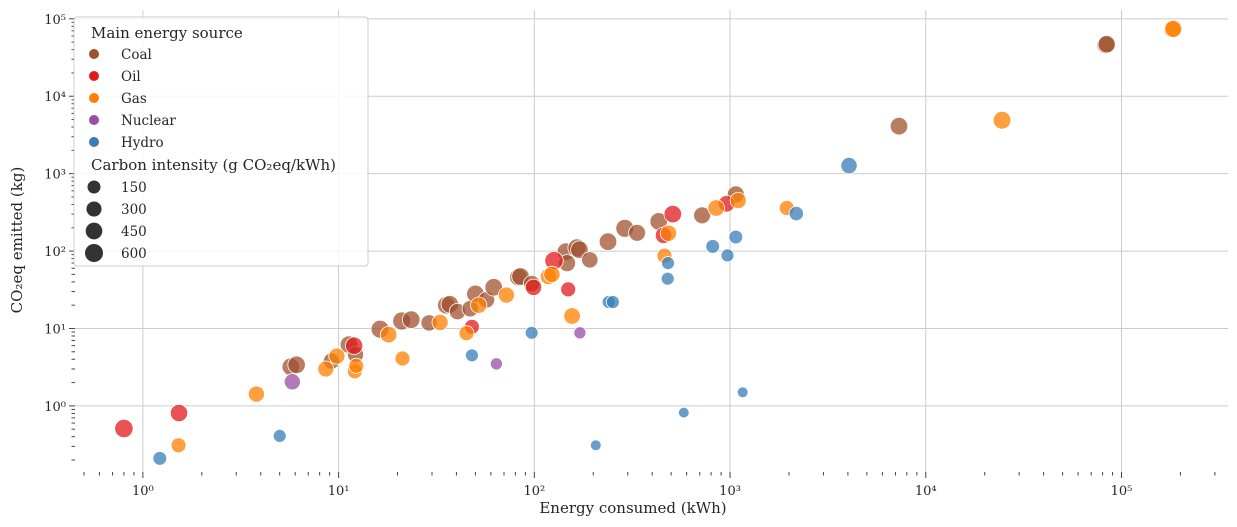 This screenshot has height=527, width=1237. What do you see at coordinates (55, 97) in the screenshot?
I see `y-tick-label-4: 10⁴` at bounding box center [55, 97].